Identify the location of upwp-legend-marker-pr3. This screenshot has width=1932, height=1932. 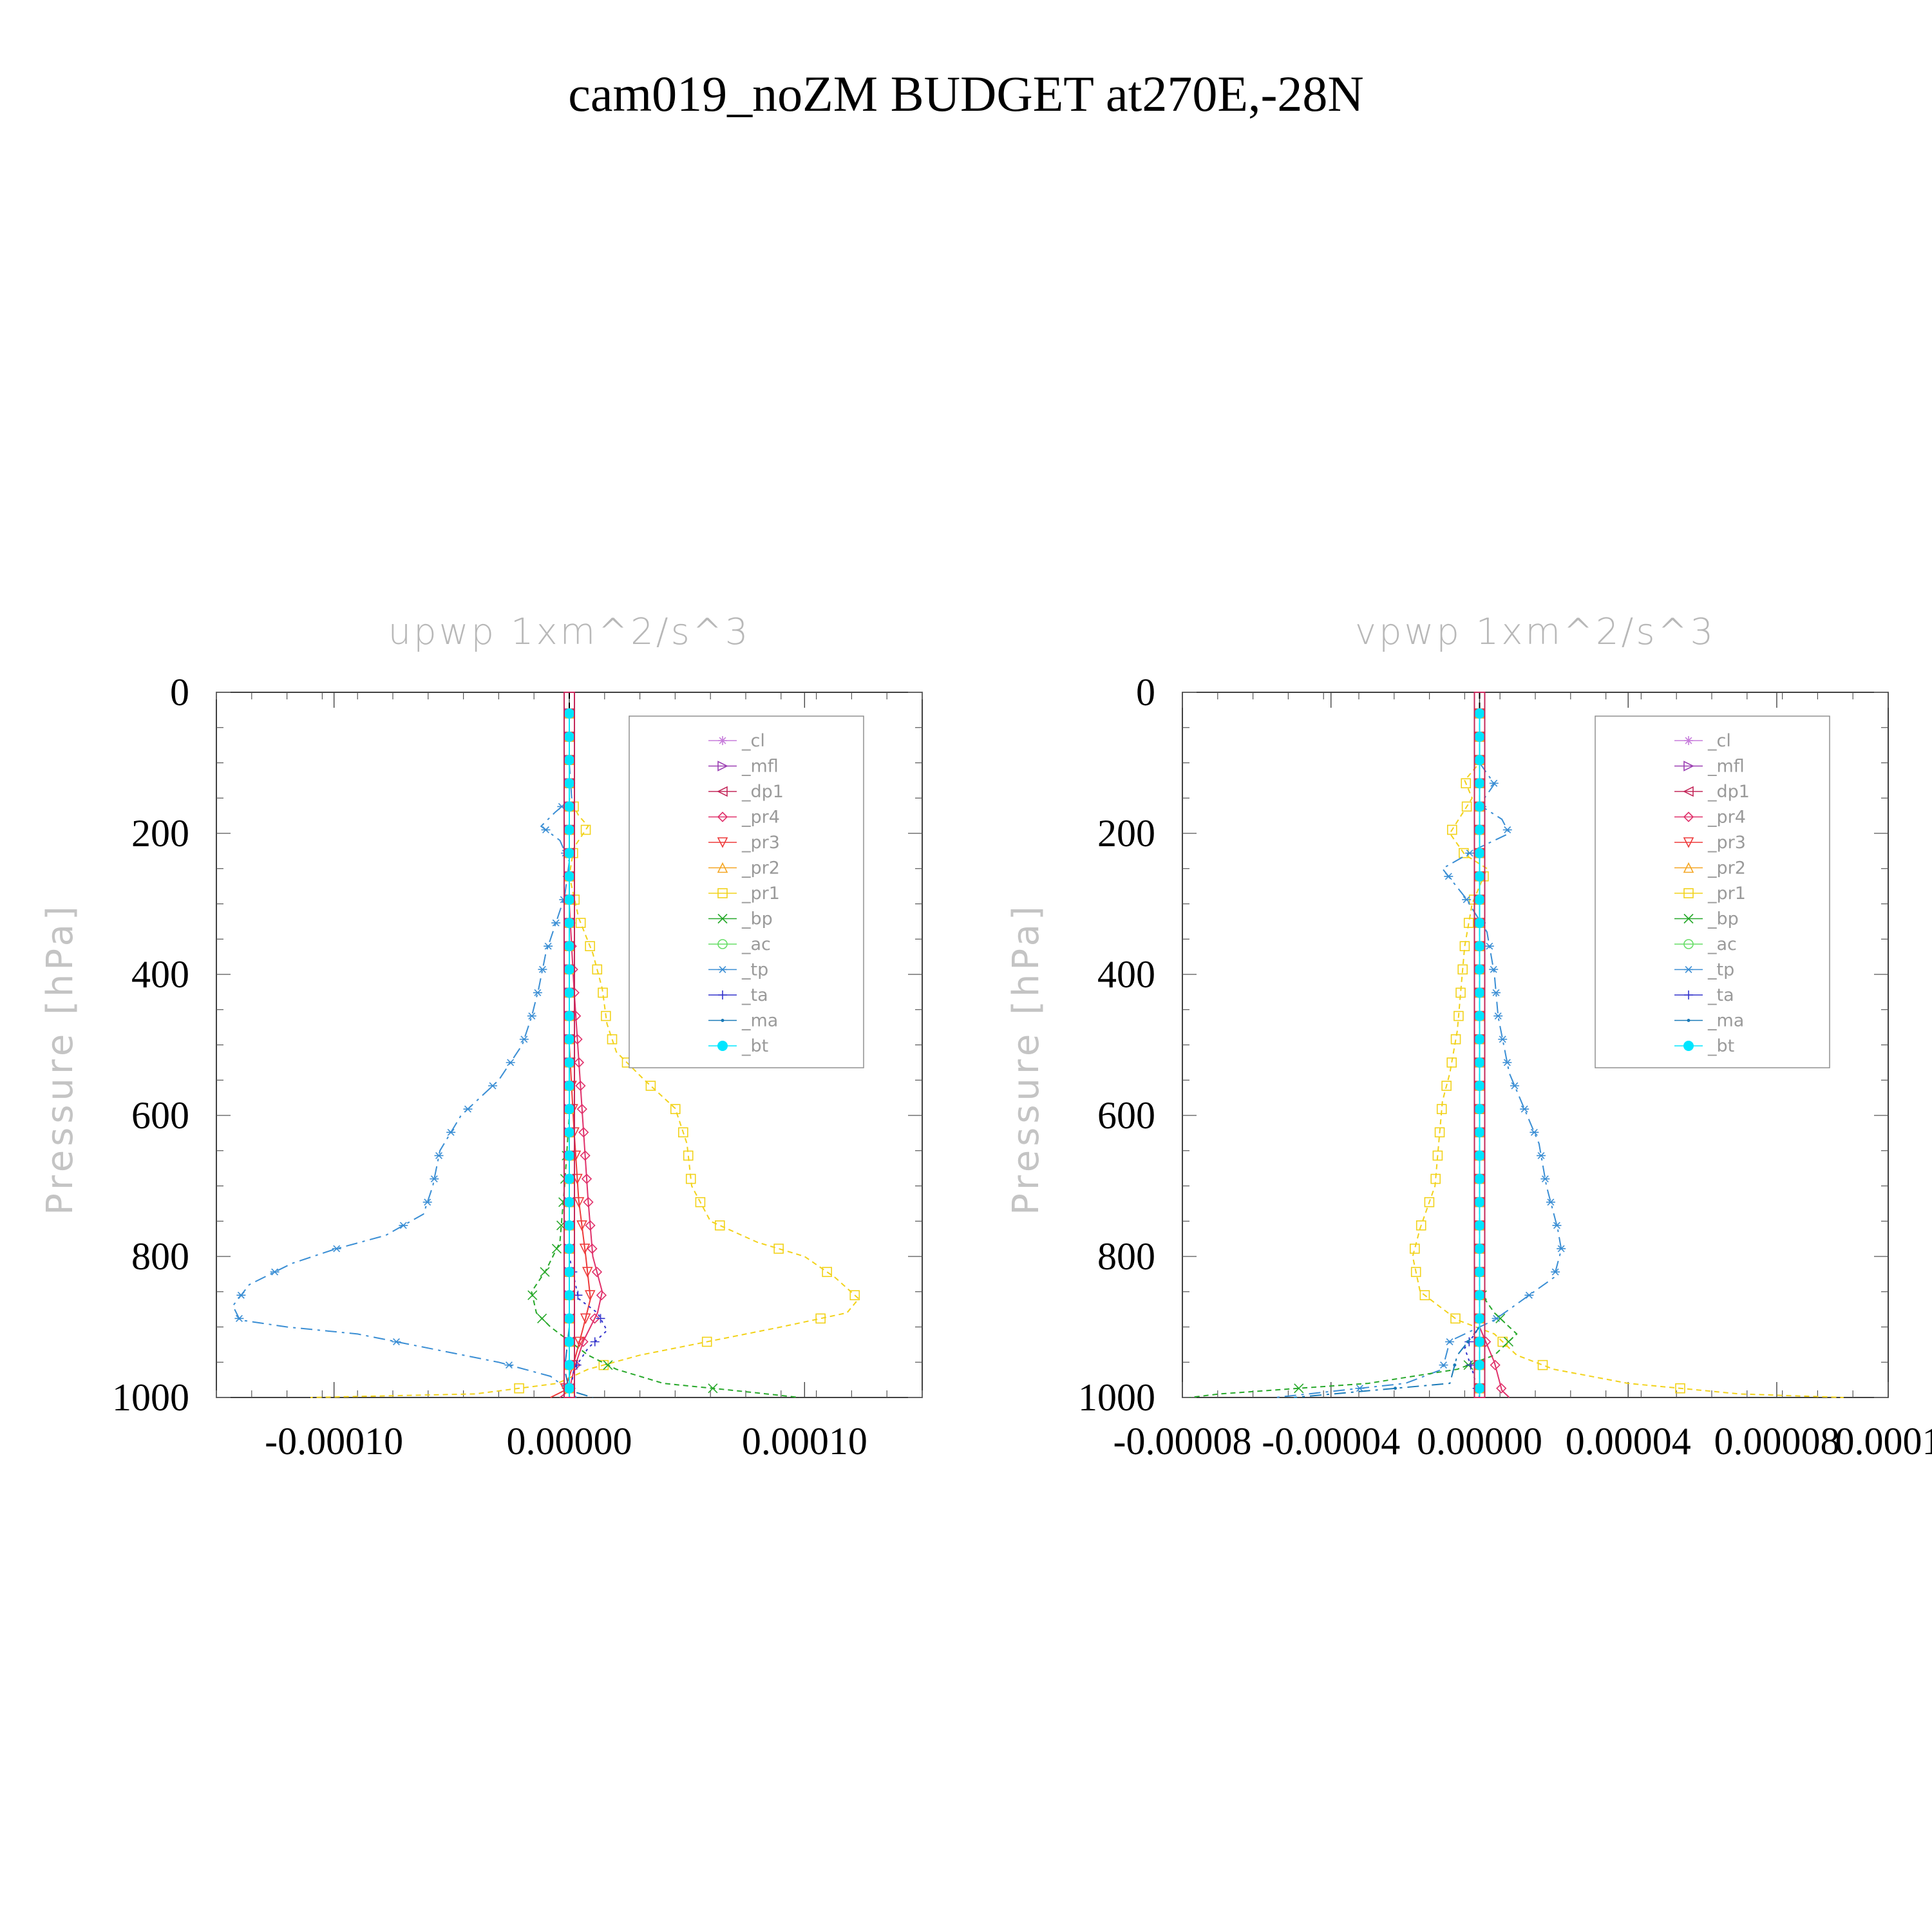
(722, 843).